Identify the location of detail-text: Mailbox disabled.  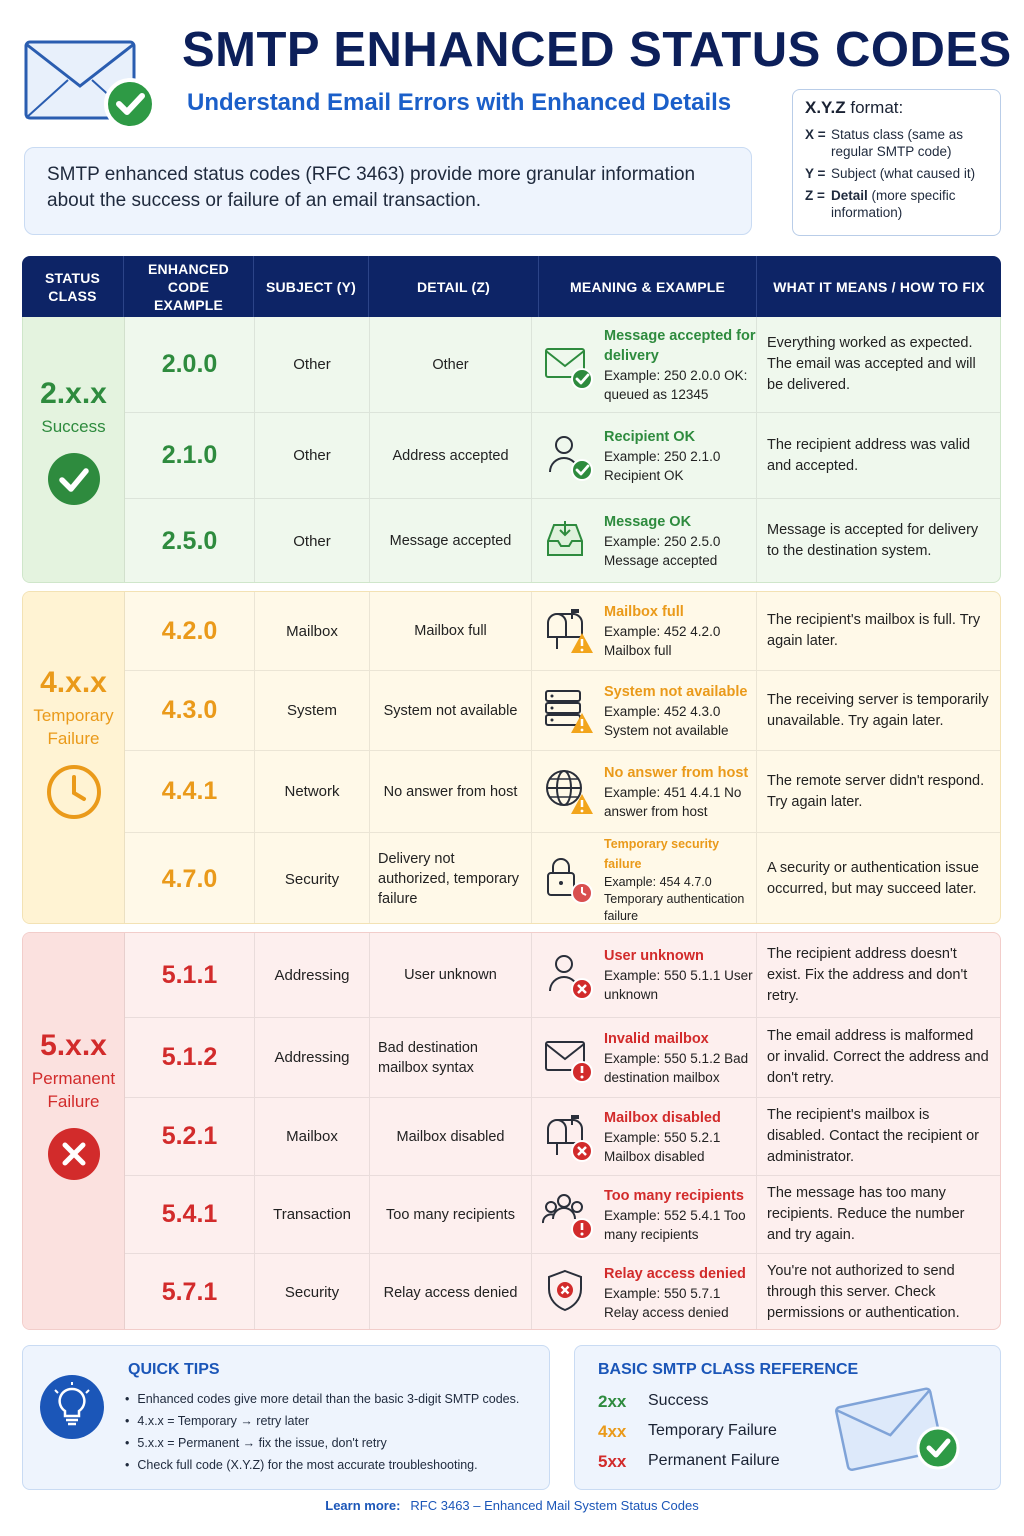
(450, 1136).